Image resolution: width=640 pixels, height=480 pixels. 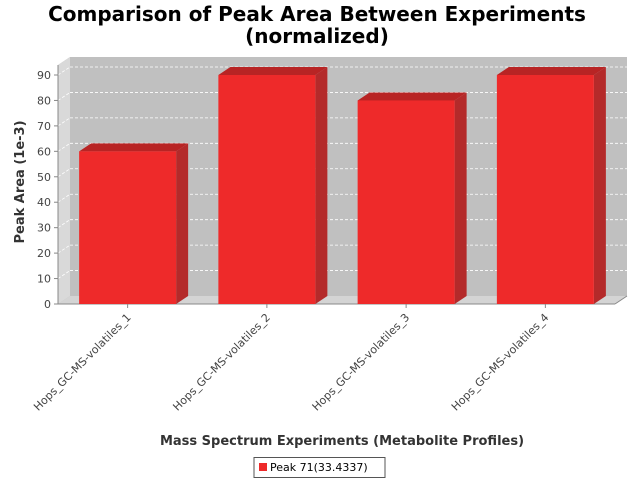 What do you see at coordinates (221, 362) in the screenshot?
I see `x-tick-label: Hops_GC-MS-volatiles_2` at bounding box center [221, 362].